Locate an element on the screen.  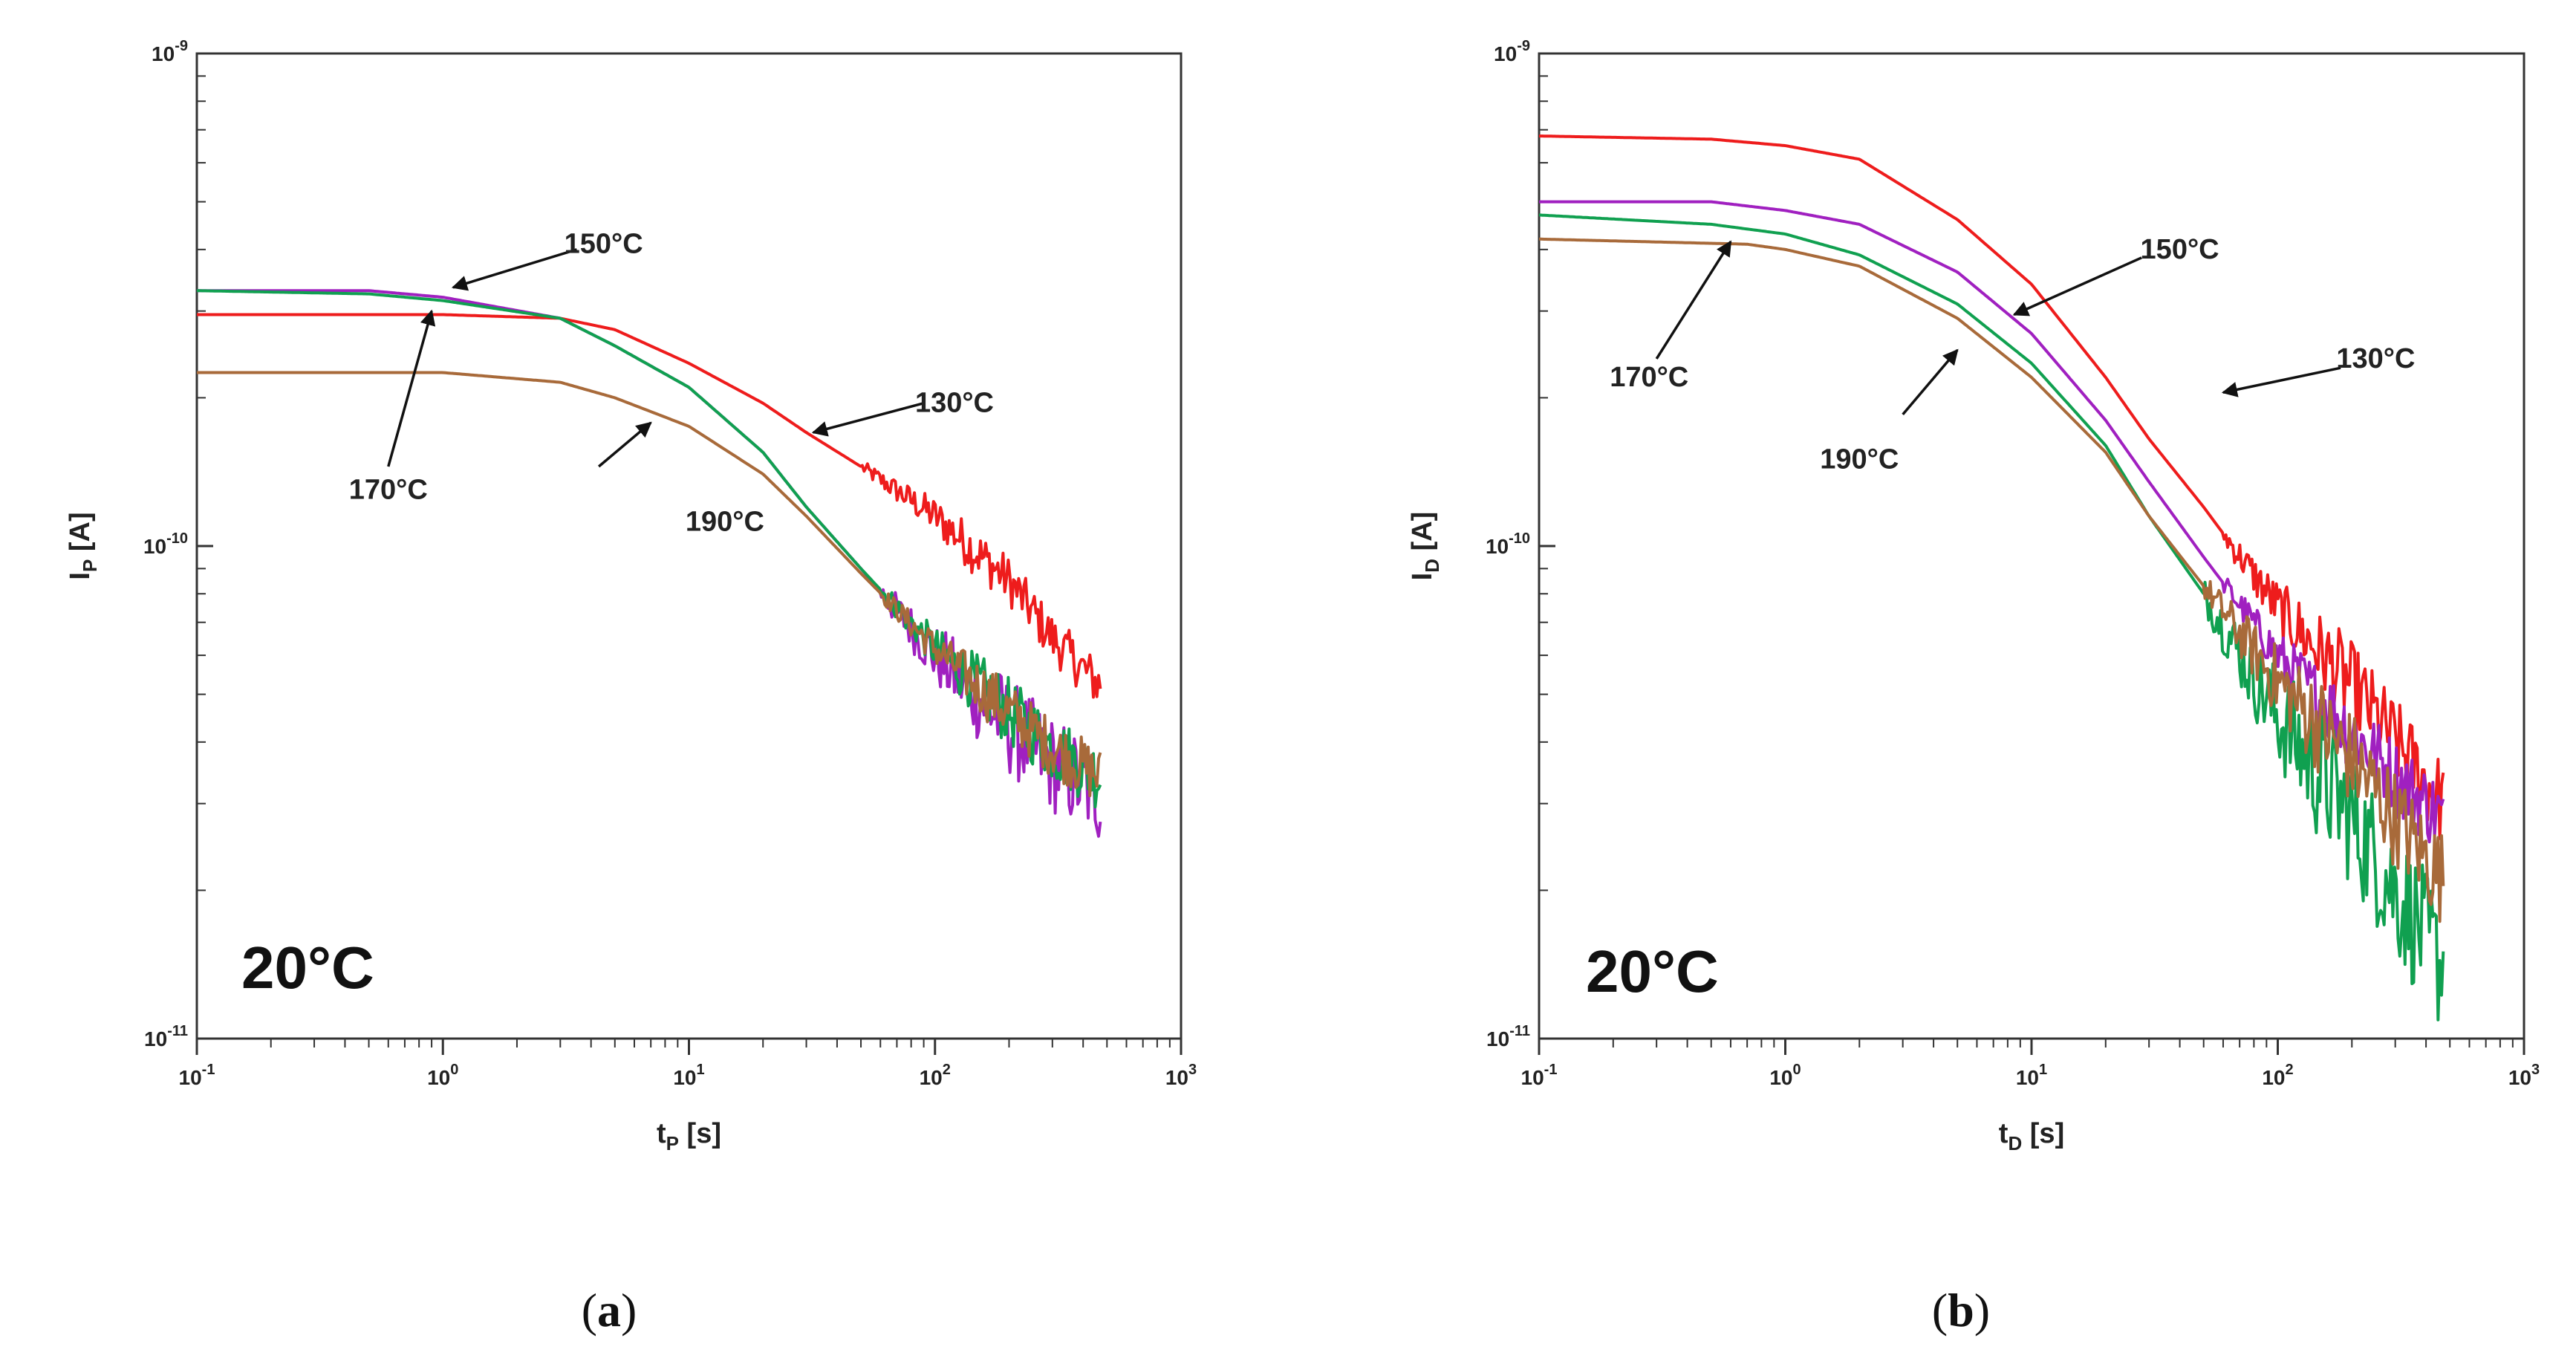
annotation-arrow-130c-a is located at coordinates (868, 419).